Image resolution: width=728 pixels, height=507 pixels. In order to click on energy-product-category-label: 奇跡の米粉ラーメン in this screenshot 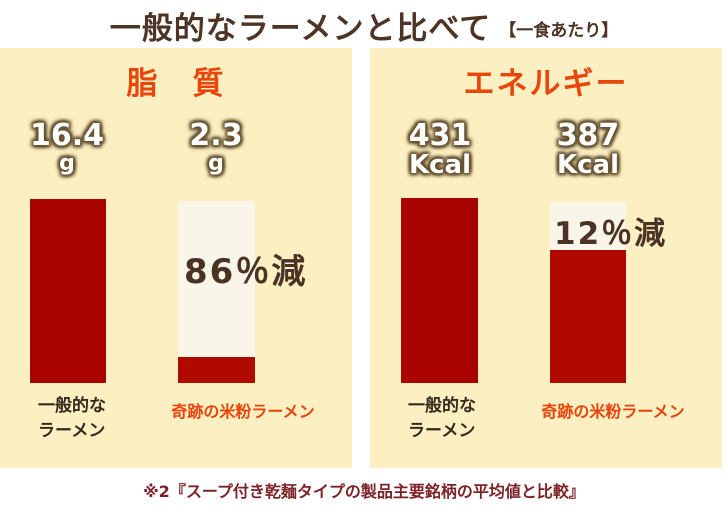, I will do `click(613, 411)`.